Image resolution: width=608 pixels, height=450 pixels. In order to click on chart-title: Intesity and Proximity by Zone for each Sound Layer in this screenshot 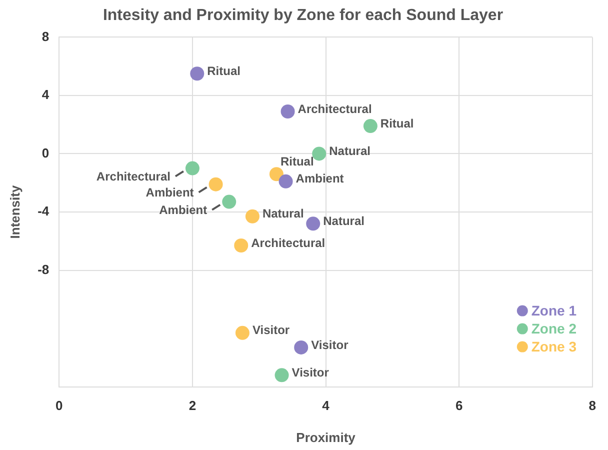, I will do `click(303, 15)`.